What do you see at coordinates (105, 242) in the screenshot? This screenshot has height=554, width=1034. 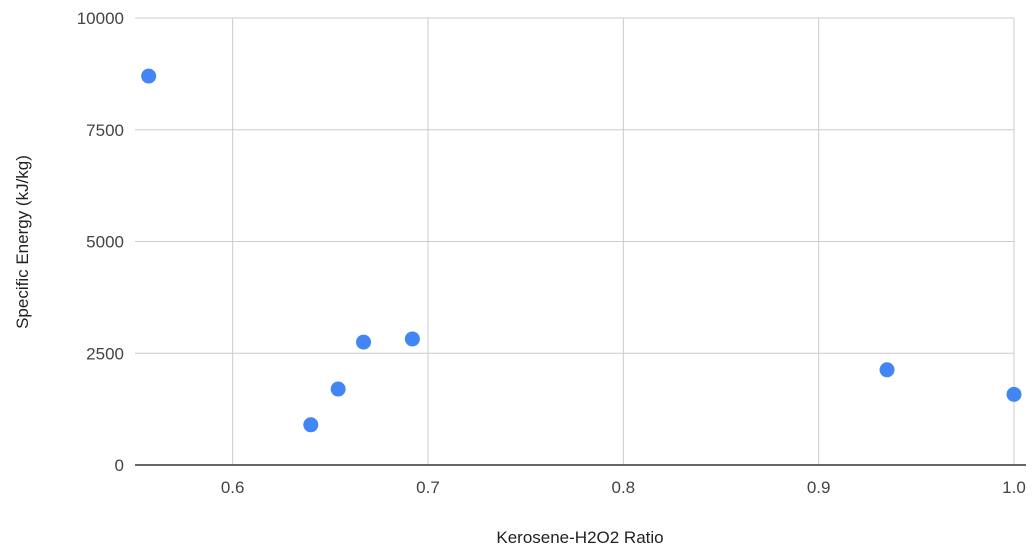 I see `y-tick-label: 5000` at bounding box center [105, 242].